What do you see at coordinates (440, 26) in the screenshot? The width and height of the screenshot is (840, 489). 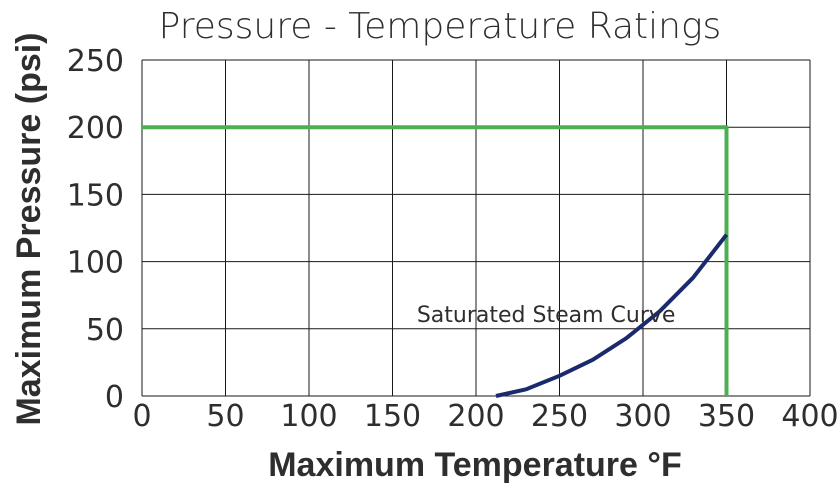 I see `chart-title: Pressure - Temperature Ratings` at bounding box center [440, 26].